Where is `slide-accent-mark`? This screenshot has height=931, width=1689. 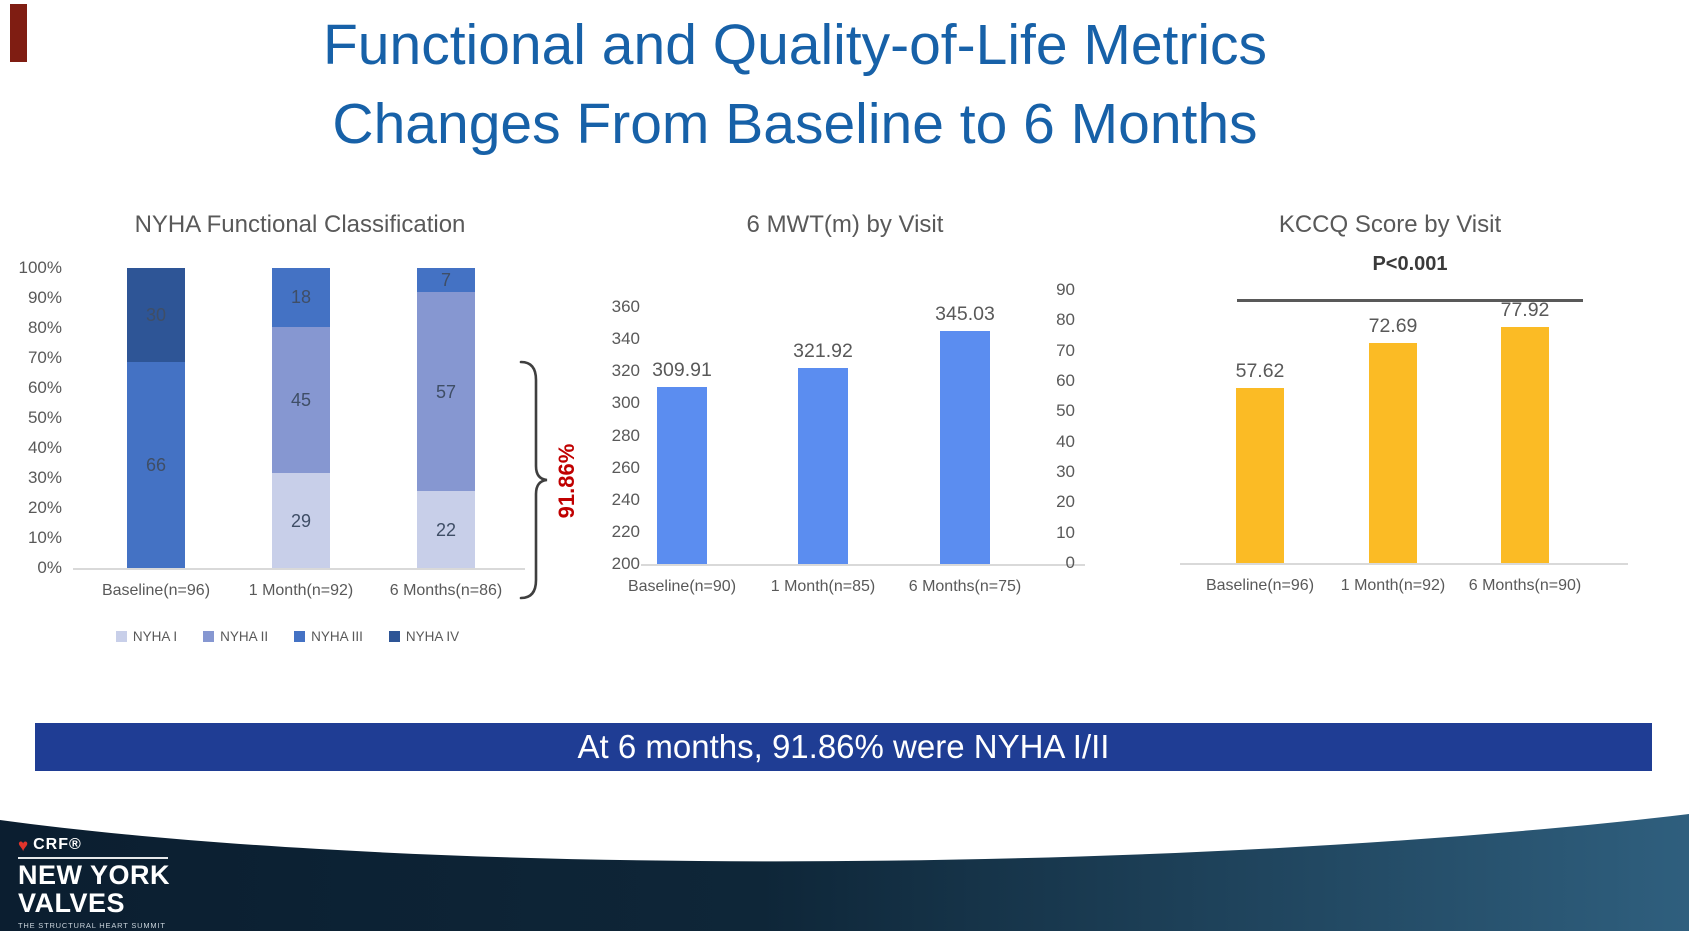
slide-accent-mark is located at coordinates (18, 33).